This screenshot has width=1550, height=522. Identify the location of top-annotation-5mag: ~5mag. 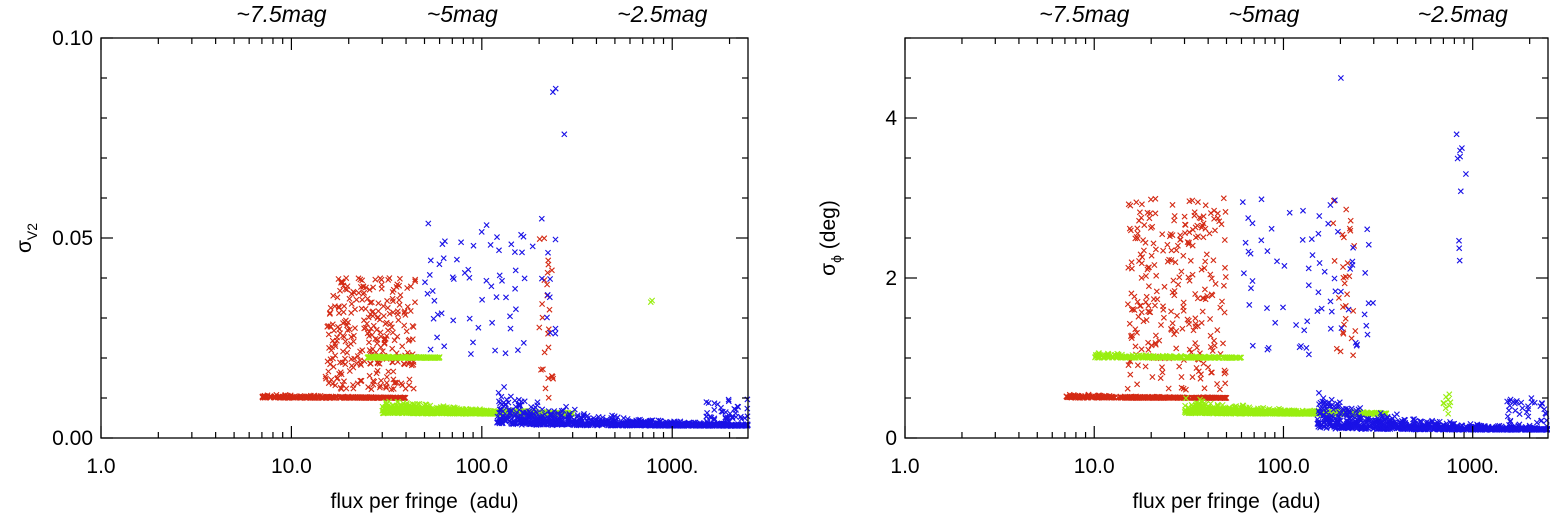
(462, 14).